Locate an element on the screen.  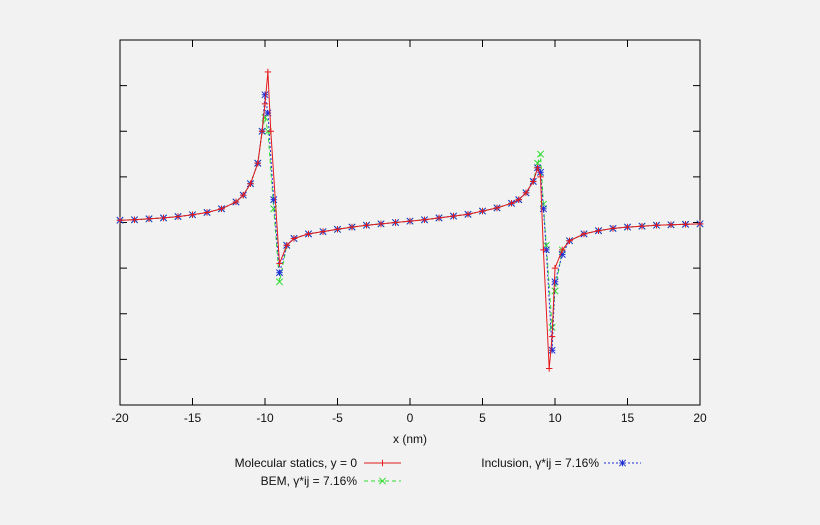
x-tick-label: -5 is located at coordinates (337, 418).